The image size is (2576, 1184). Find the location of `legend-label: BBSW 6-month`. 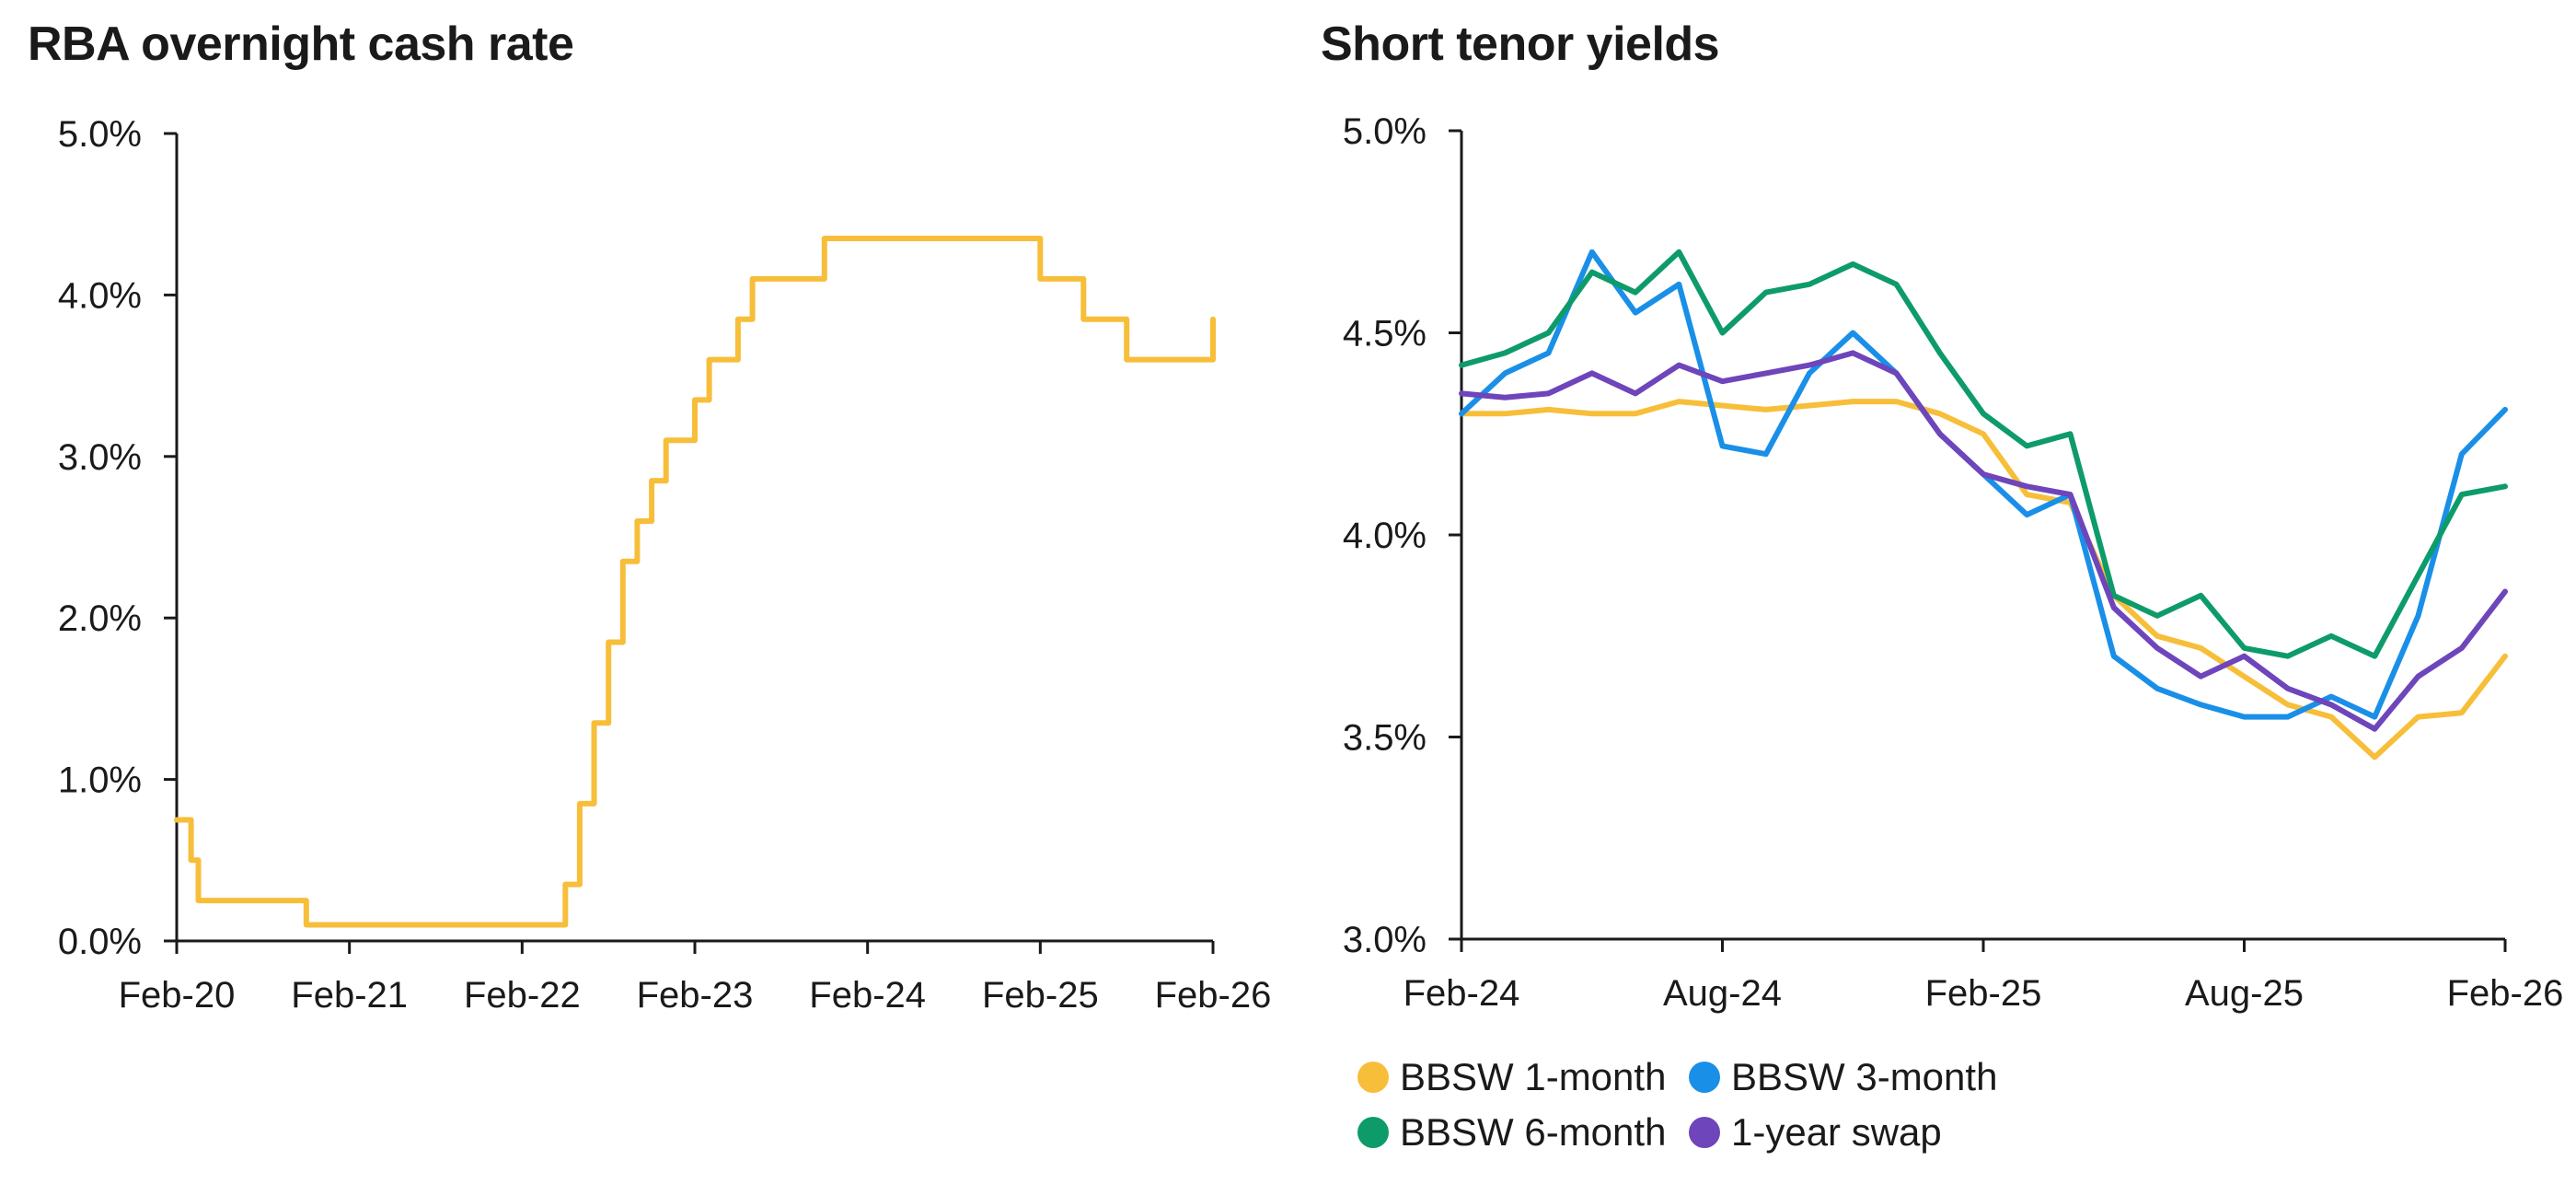

legend-label: BBSW 6-month is located at coordinates (1534, 1132).